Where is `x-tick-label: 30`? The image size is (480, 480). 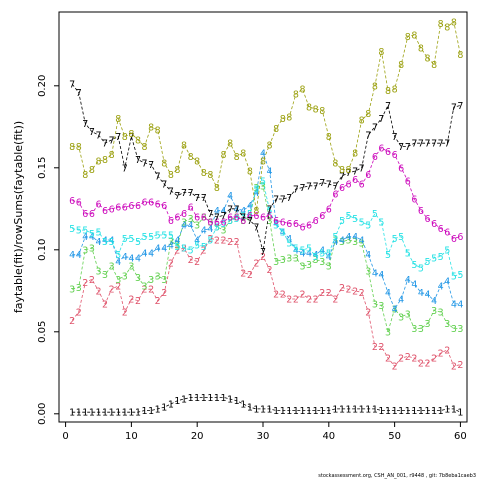 x-tick-label: 30 is located at coordinates (263, 436).